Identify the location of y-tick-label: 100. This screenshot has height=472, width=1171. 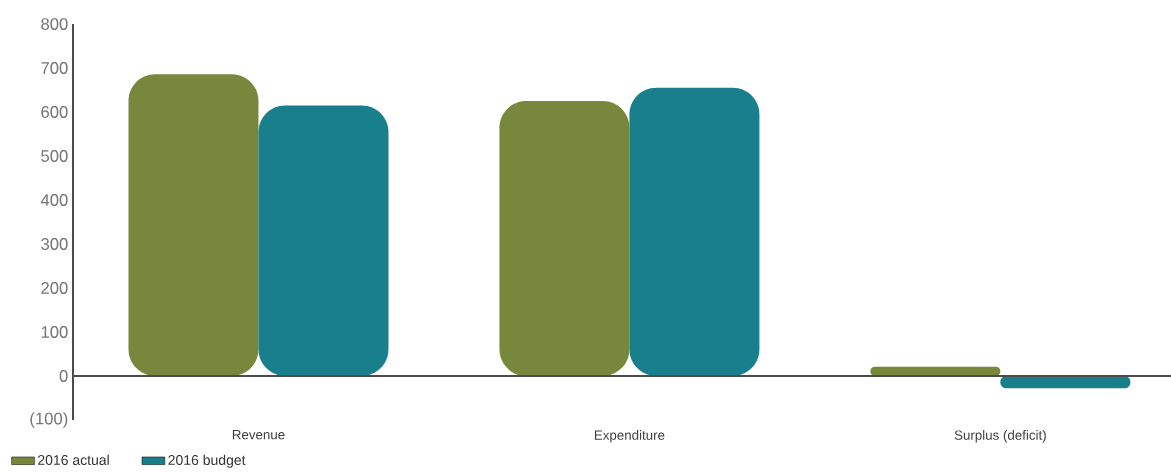
(54, 332).